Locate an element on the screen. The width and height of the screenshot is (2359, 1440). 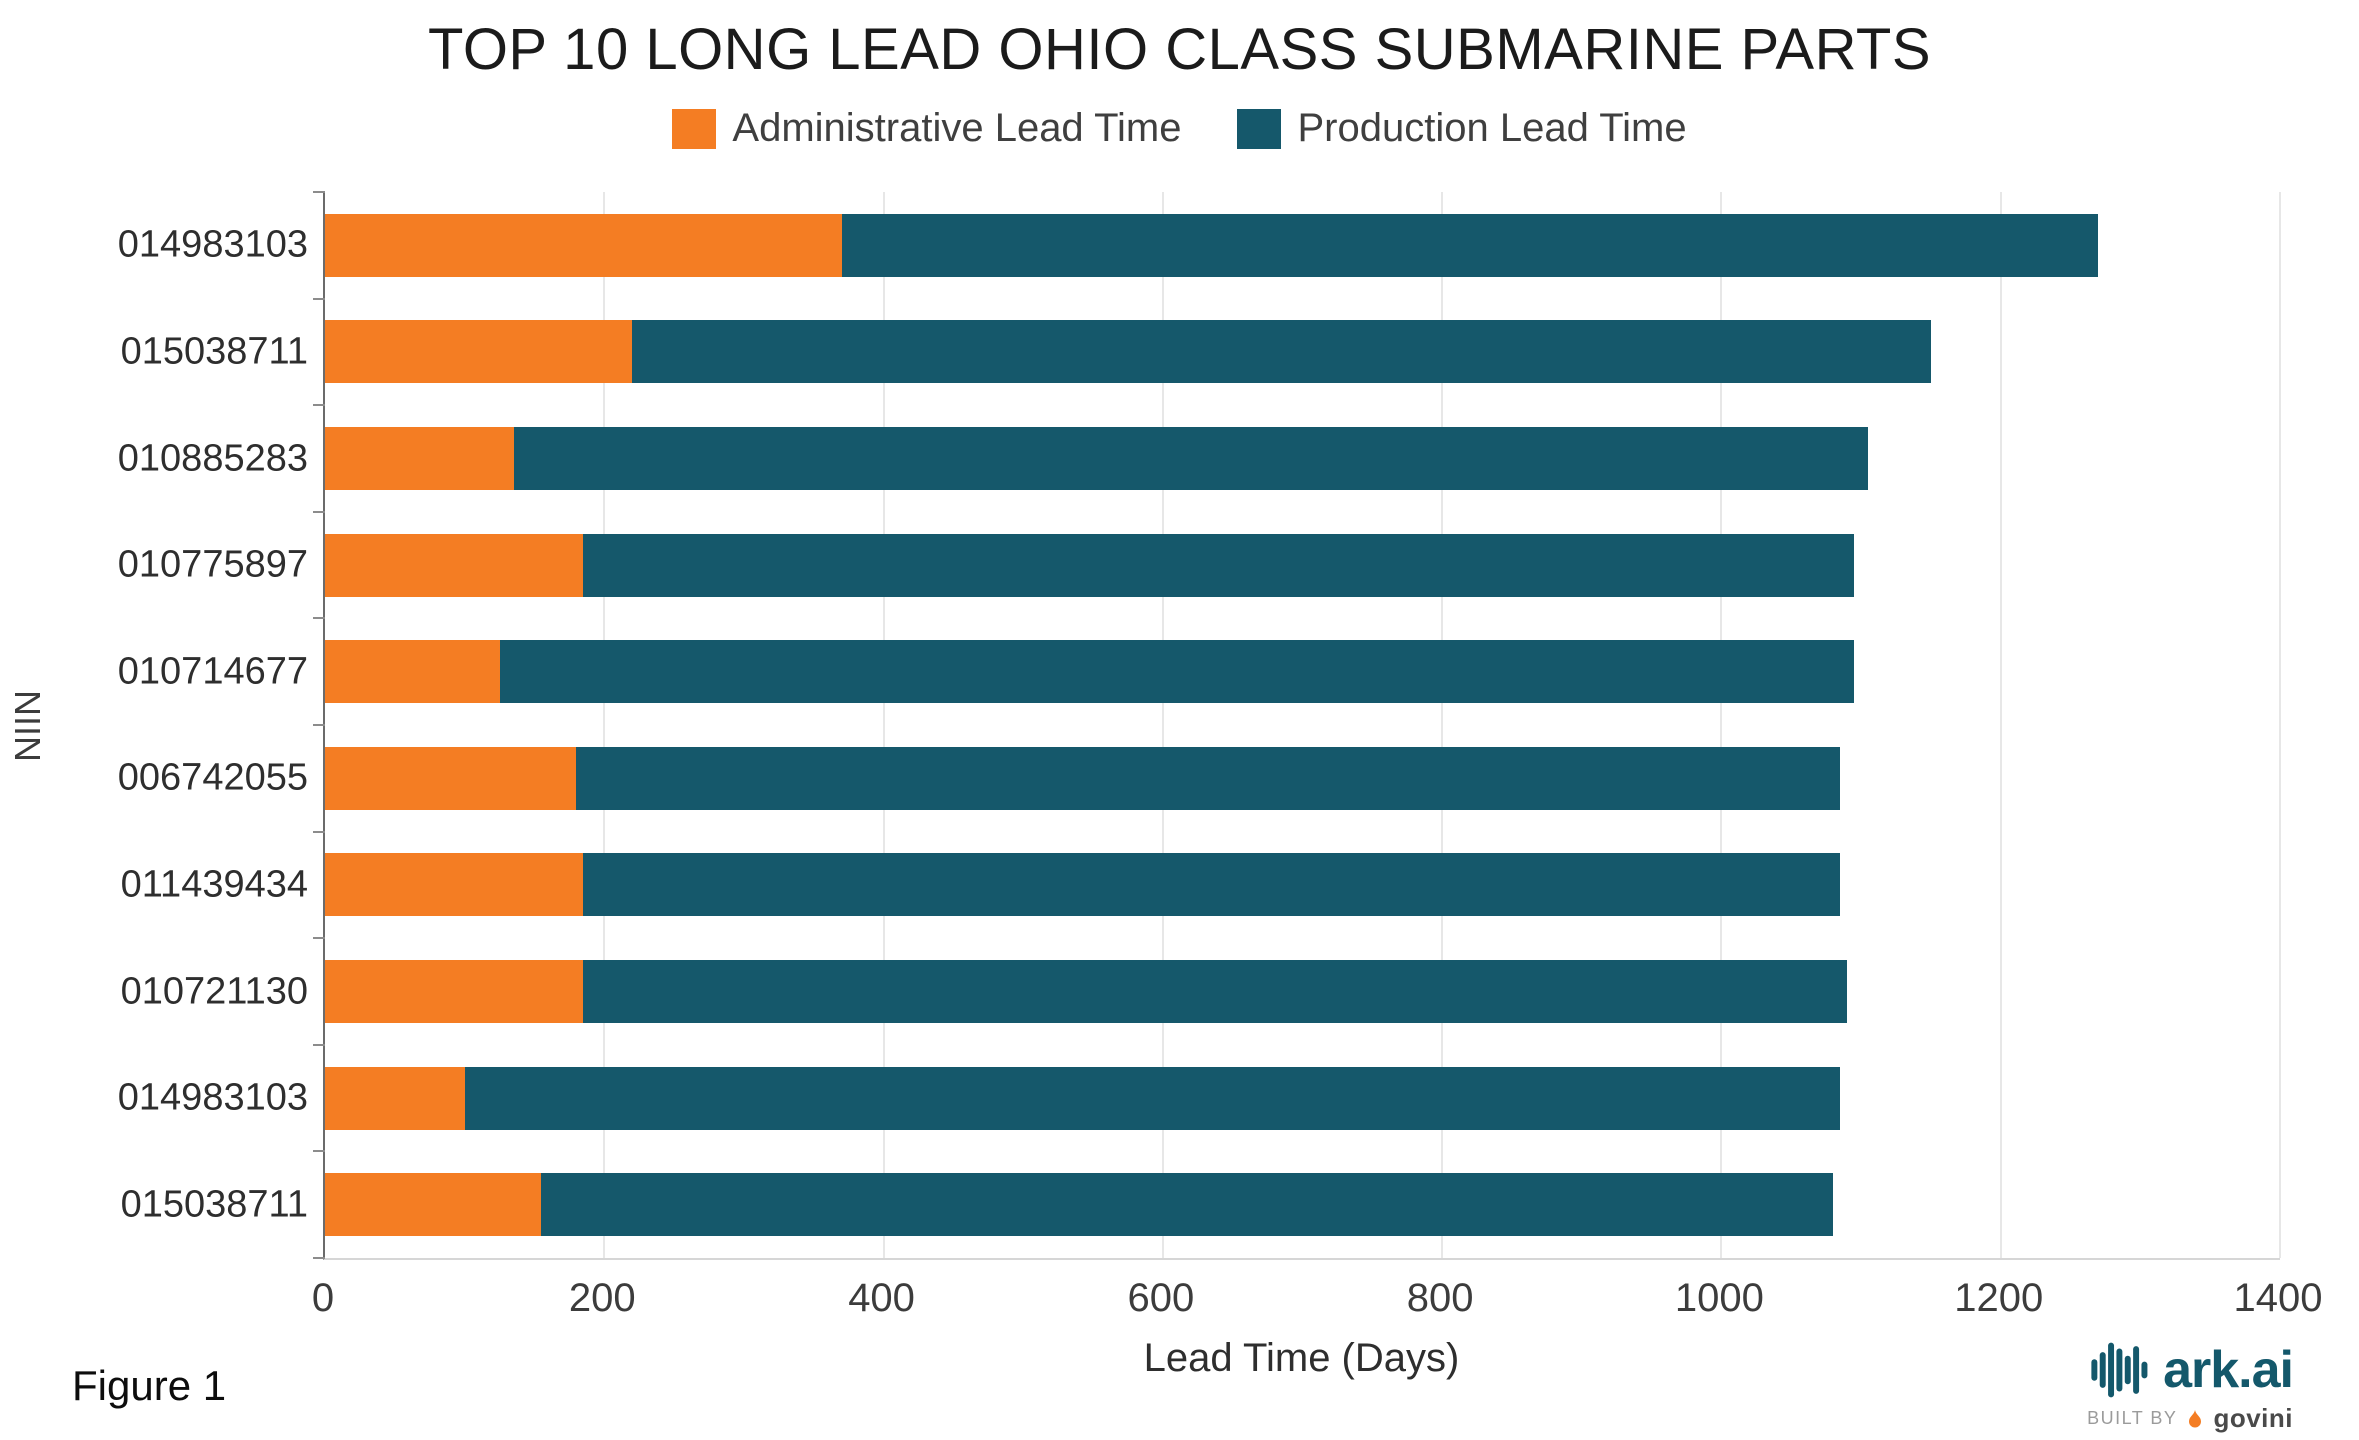
govini-logo-text: govini is located at coordinates (2253, 1418).